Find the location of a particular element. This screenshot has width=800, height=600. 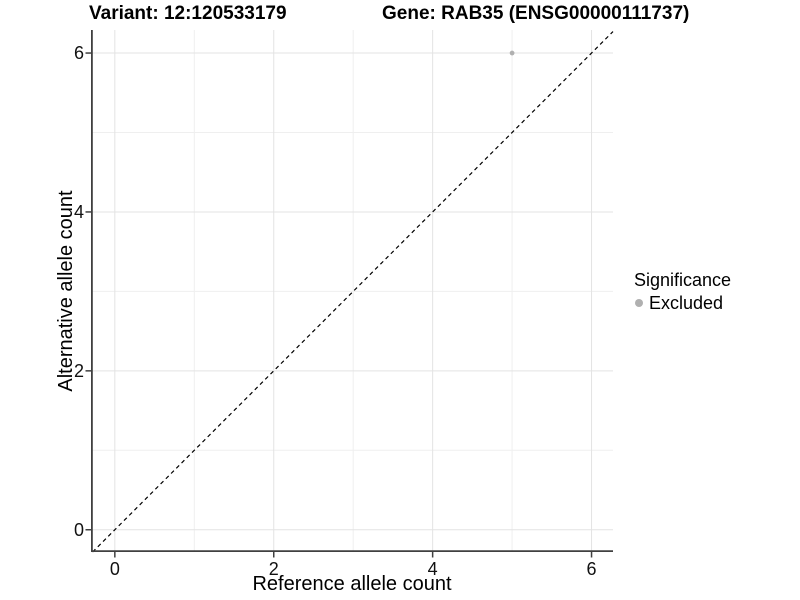

legend-item-label: Excluded is located at coordinates (686, 303).